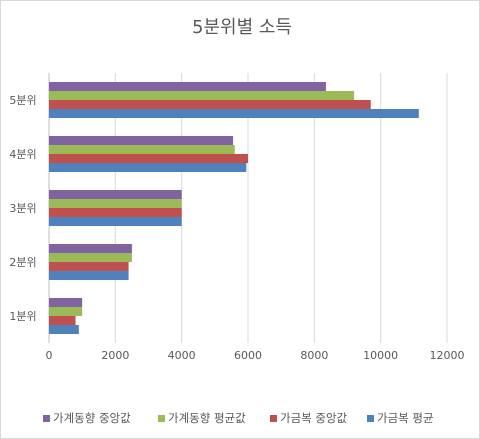 The width and height of the screenshot is (480, 439). I want to click on x-tick-labels: 0 2000 4000 6000 8000 10000 12000, so click(255, 355).